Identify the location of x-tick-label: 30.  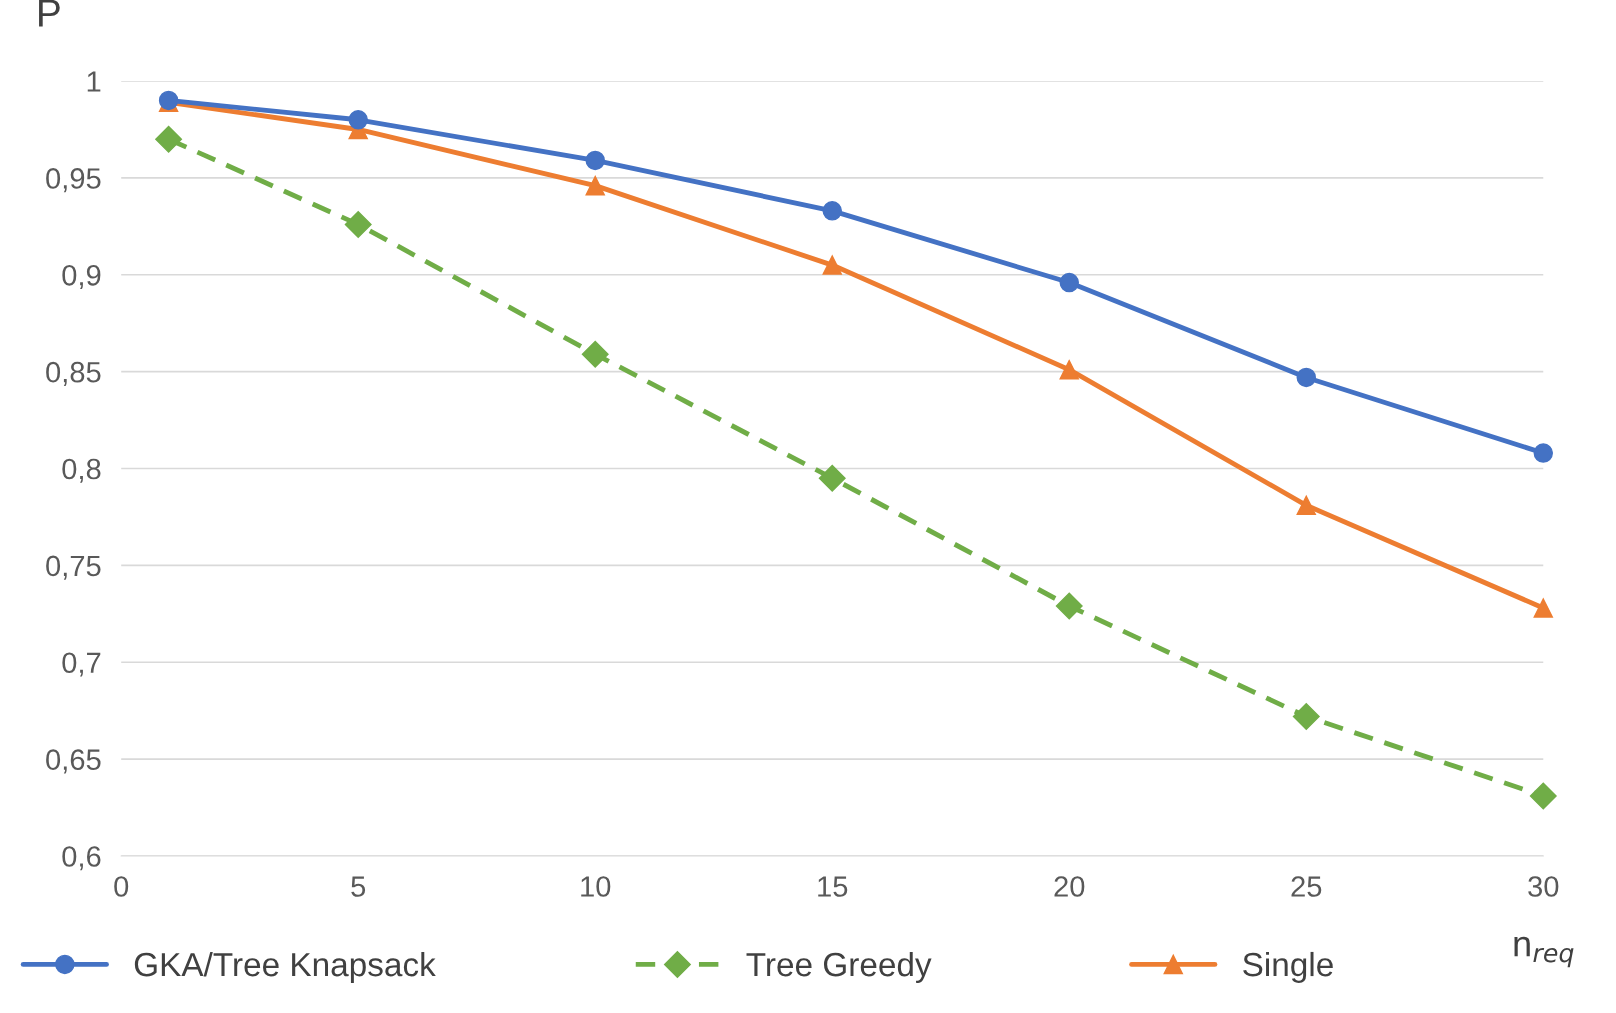
(1543, 886).